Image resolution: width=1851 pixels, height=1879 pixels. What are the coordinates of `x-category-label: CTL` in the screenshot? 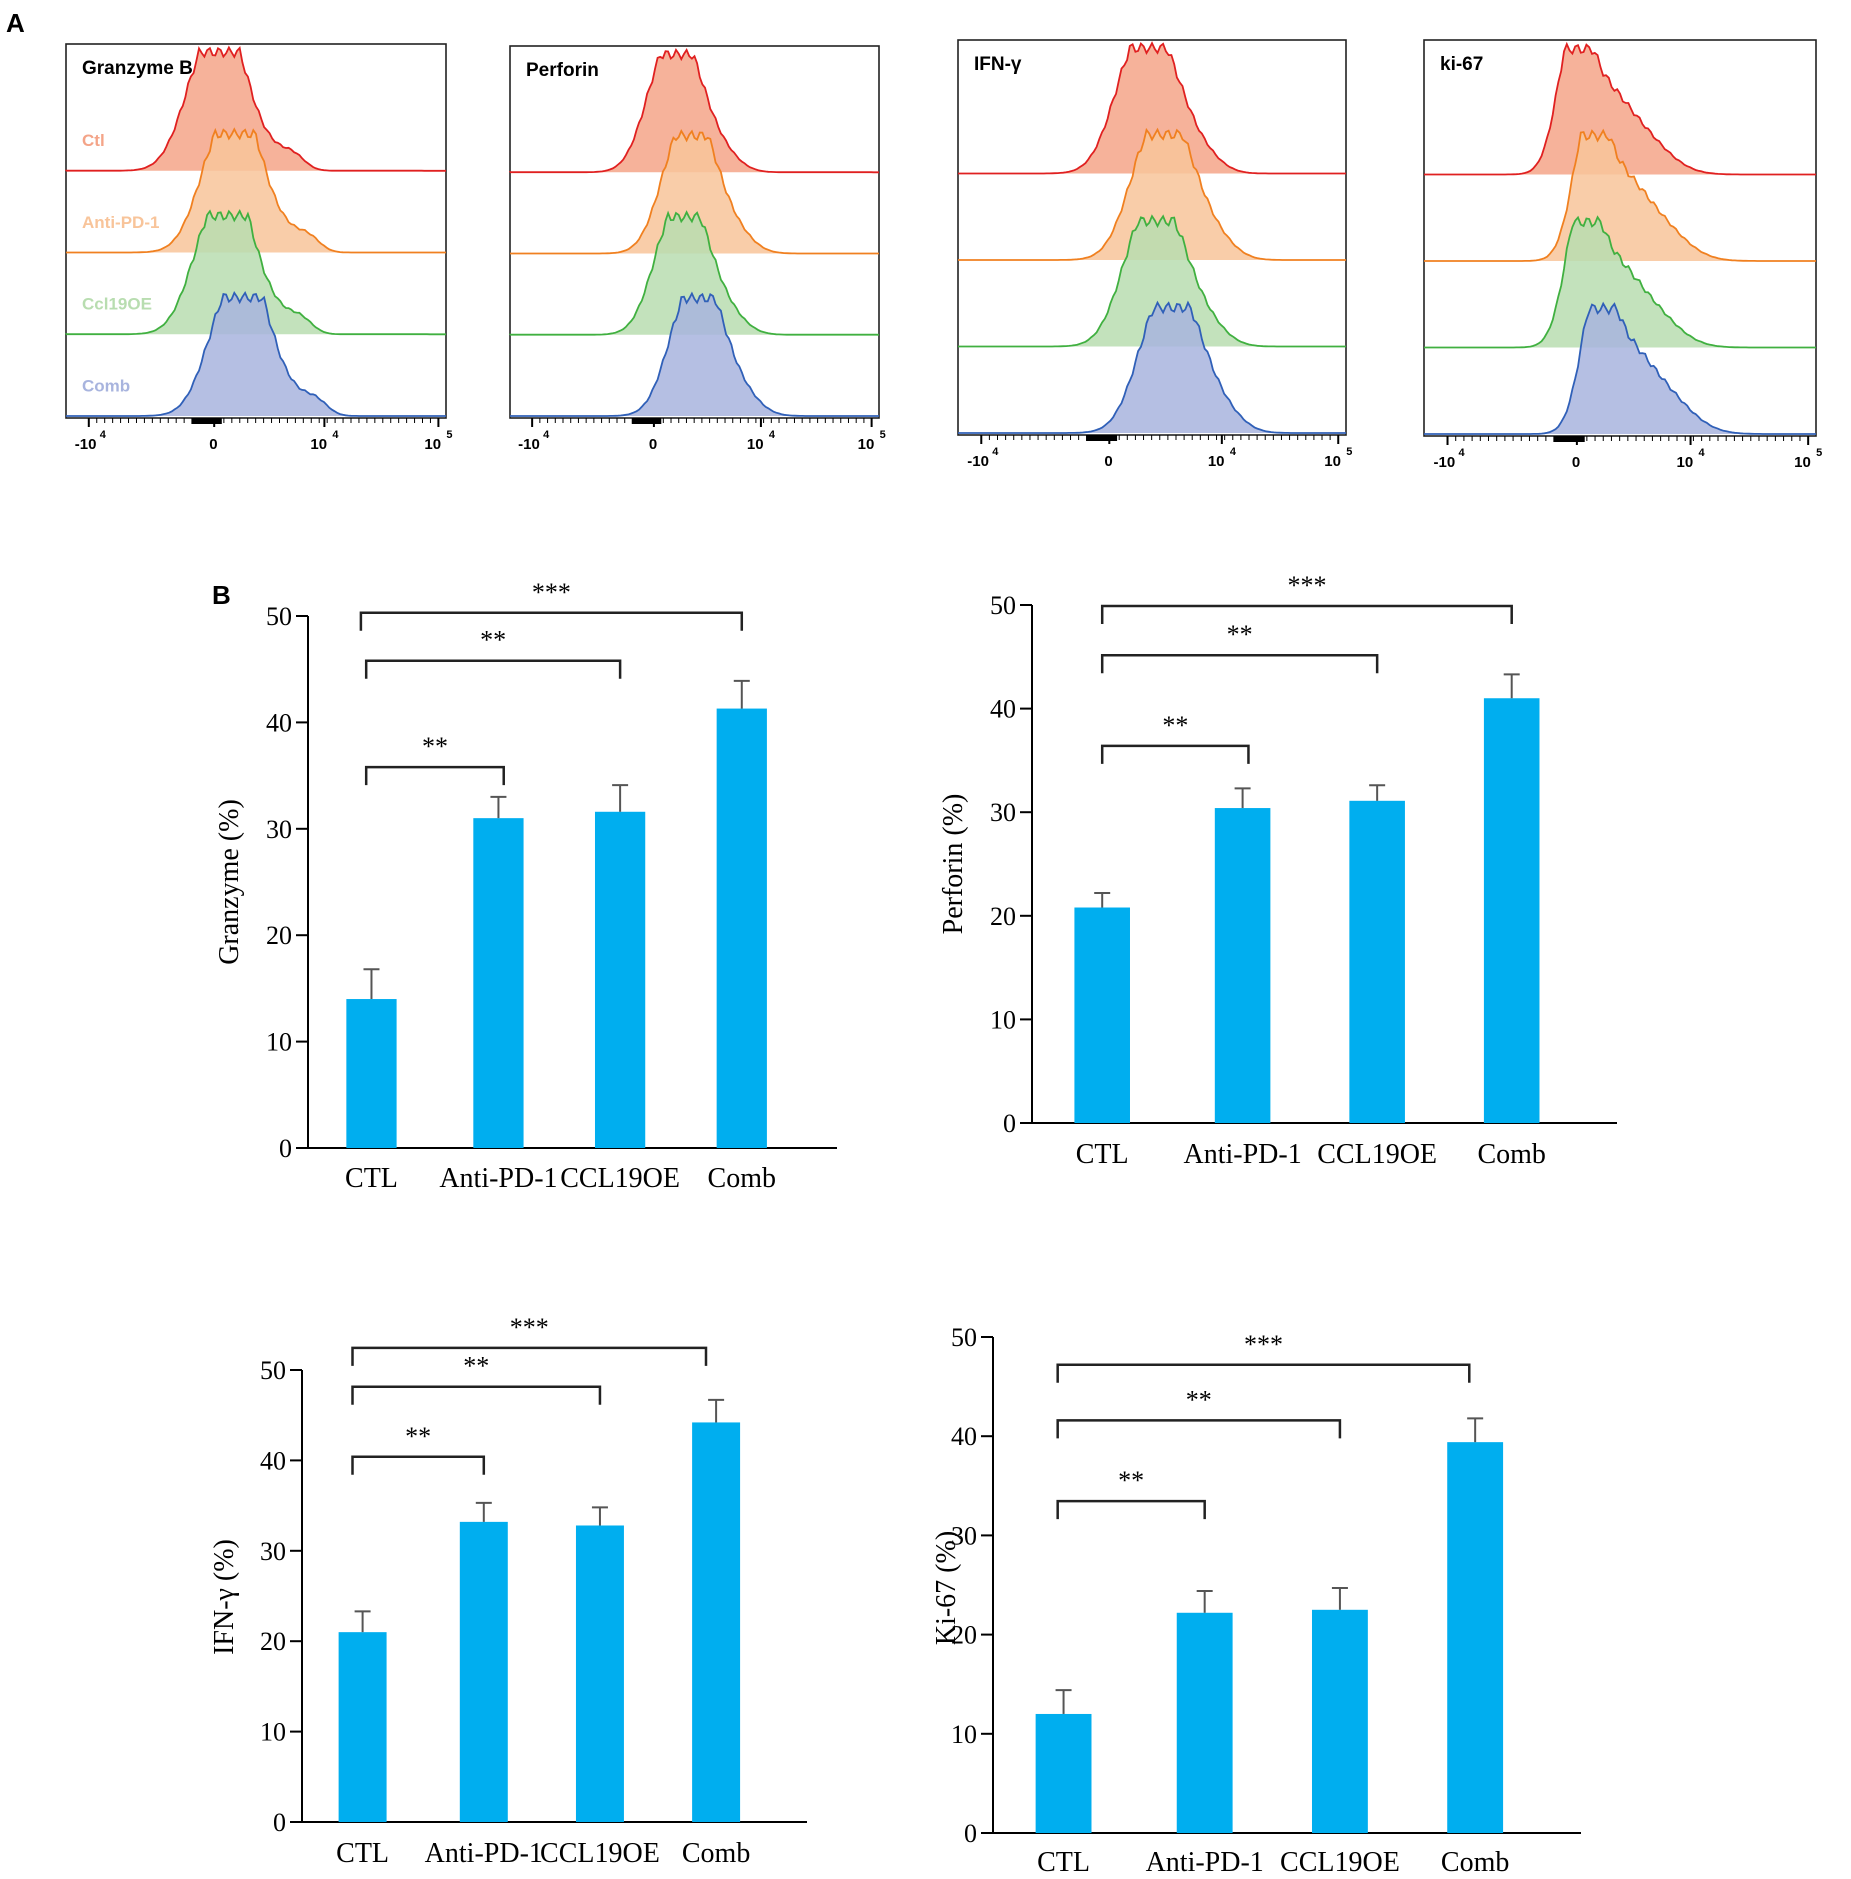 It's located at (371, 1178).